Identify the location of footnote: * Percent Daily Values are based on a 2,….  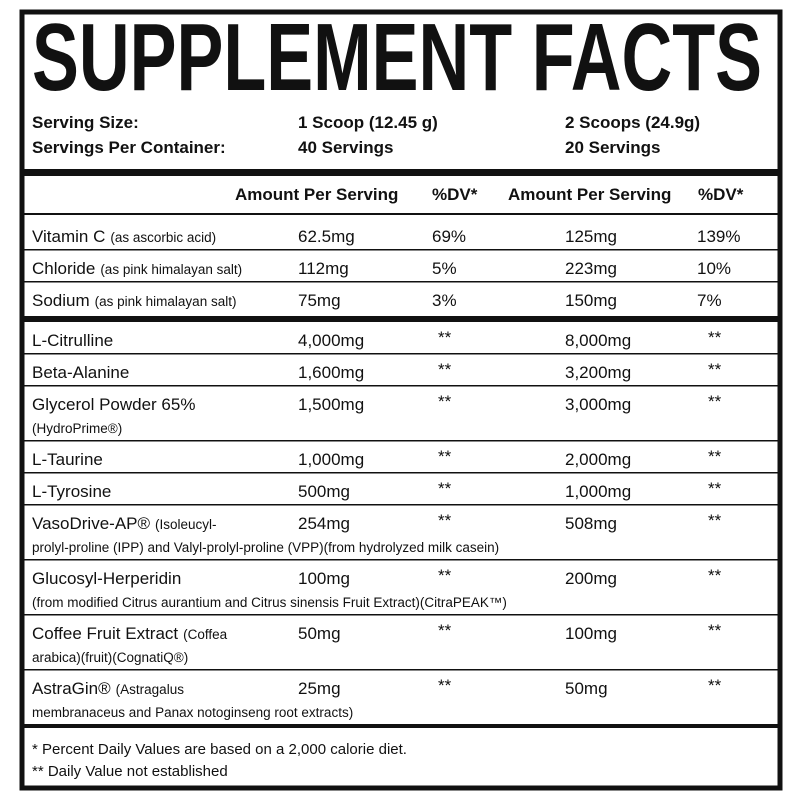
(219, 749).